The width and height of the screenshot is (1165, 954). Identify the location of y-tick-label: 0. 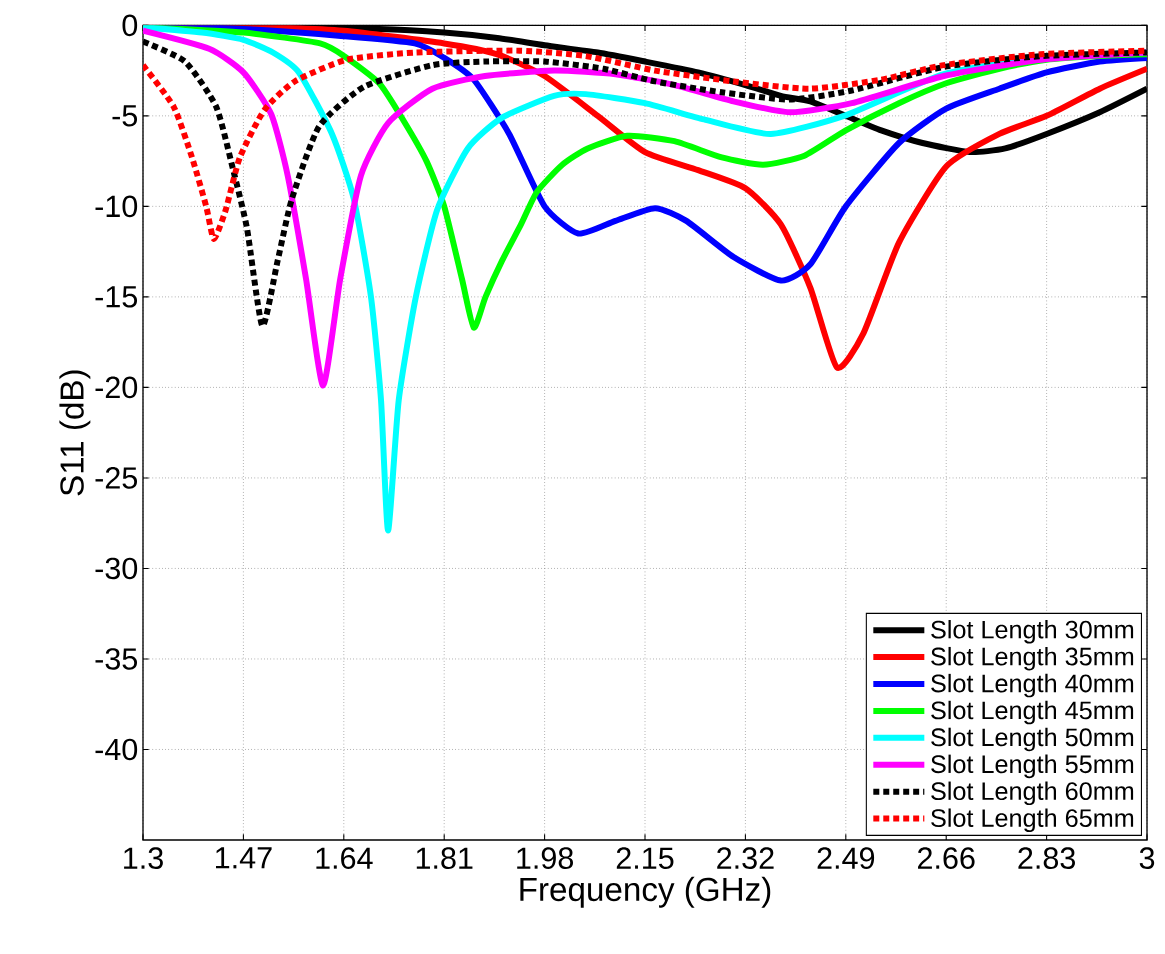
(130, 25).